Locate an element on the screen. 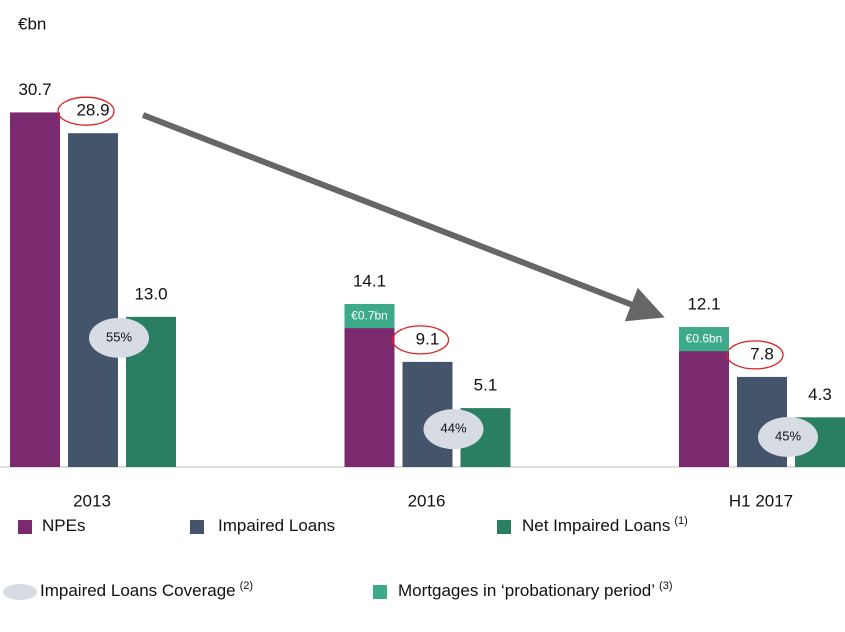 Image resolution: width=845 pixels, height=632 pixels. data-label: 13.0 is located at coordinates (150, 293).